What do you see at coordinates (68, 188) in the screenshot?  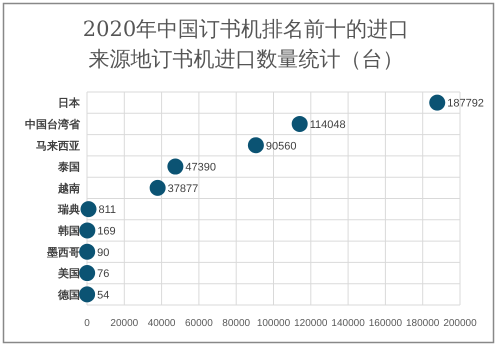 I see `y-tick-label: 越南` at bounding box center [68, 188].